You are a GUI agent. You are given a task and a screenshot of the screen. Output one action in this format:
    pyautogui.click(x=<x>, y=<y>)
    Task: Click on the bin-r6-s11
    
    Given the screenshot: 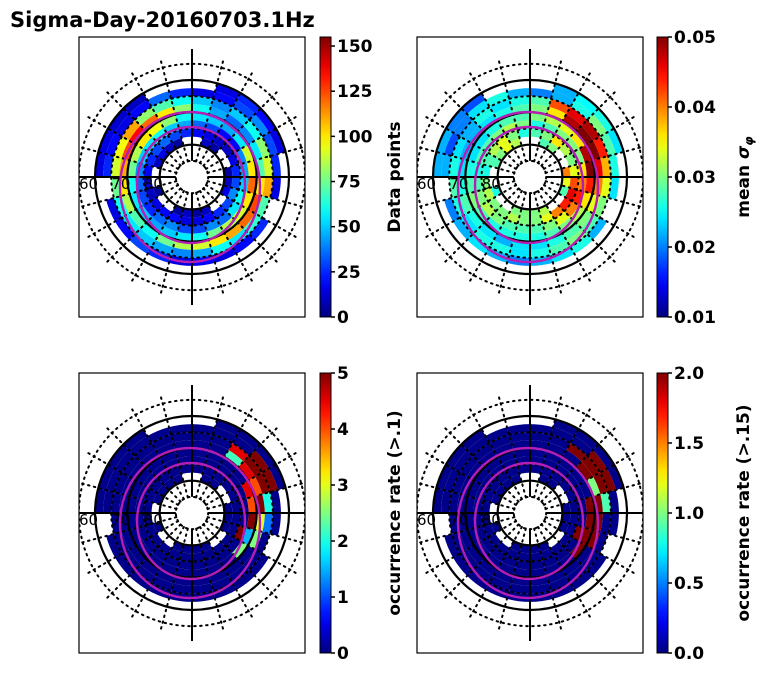 What is the action you would take?
    pyautogui.click(x=198, y=469)
    